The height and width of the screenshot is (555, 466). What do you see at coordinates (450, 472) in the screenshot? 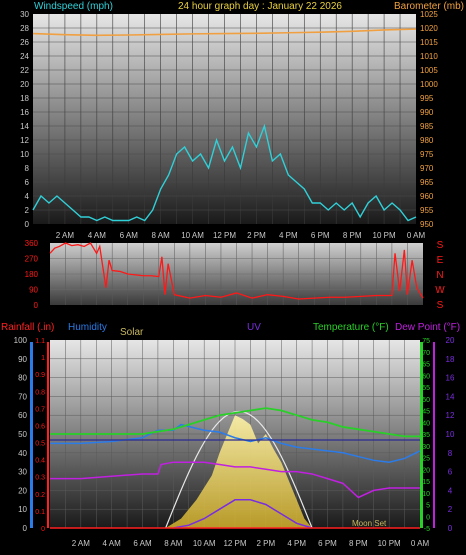
I see `uv-tick-label: 6` at bounding box center [450, 472].